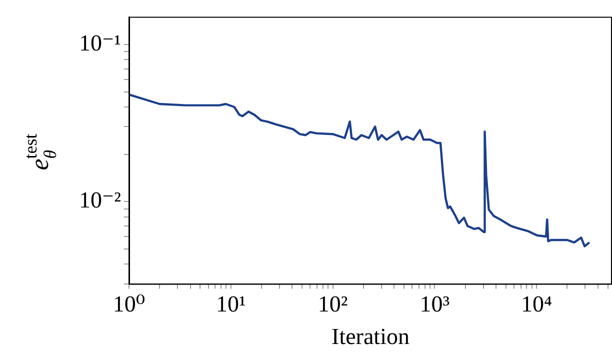 This screenshot has height=356, width=612. What do you see at coordinates (100, 43) in the screenshot?
I see `y-tick-label: 10⁻¹` at bounding box center [100, 43].